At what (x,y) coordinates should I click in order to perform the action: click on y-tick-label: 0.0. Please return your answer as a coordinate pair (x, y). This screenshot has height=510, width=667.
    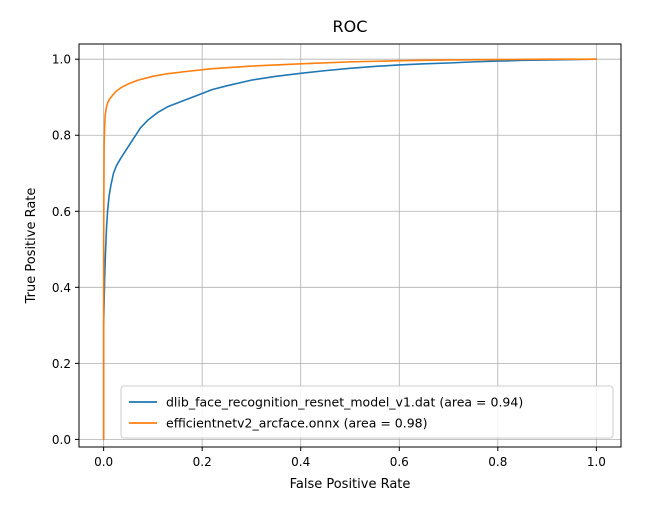
    Looking at the image, I should click on (61, 440).